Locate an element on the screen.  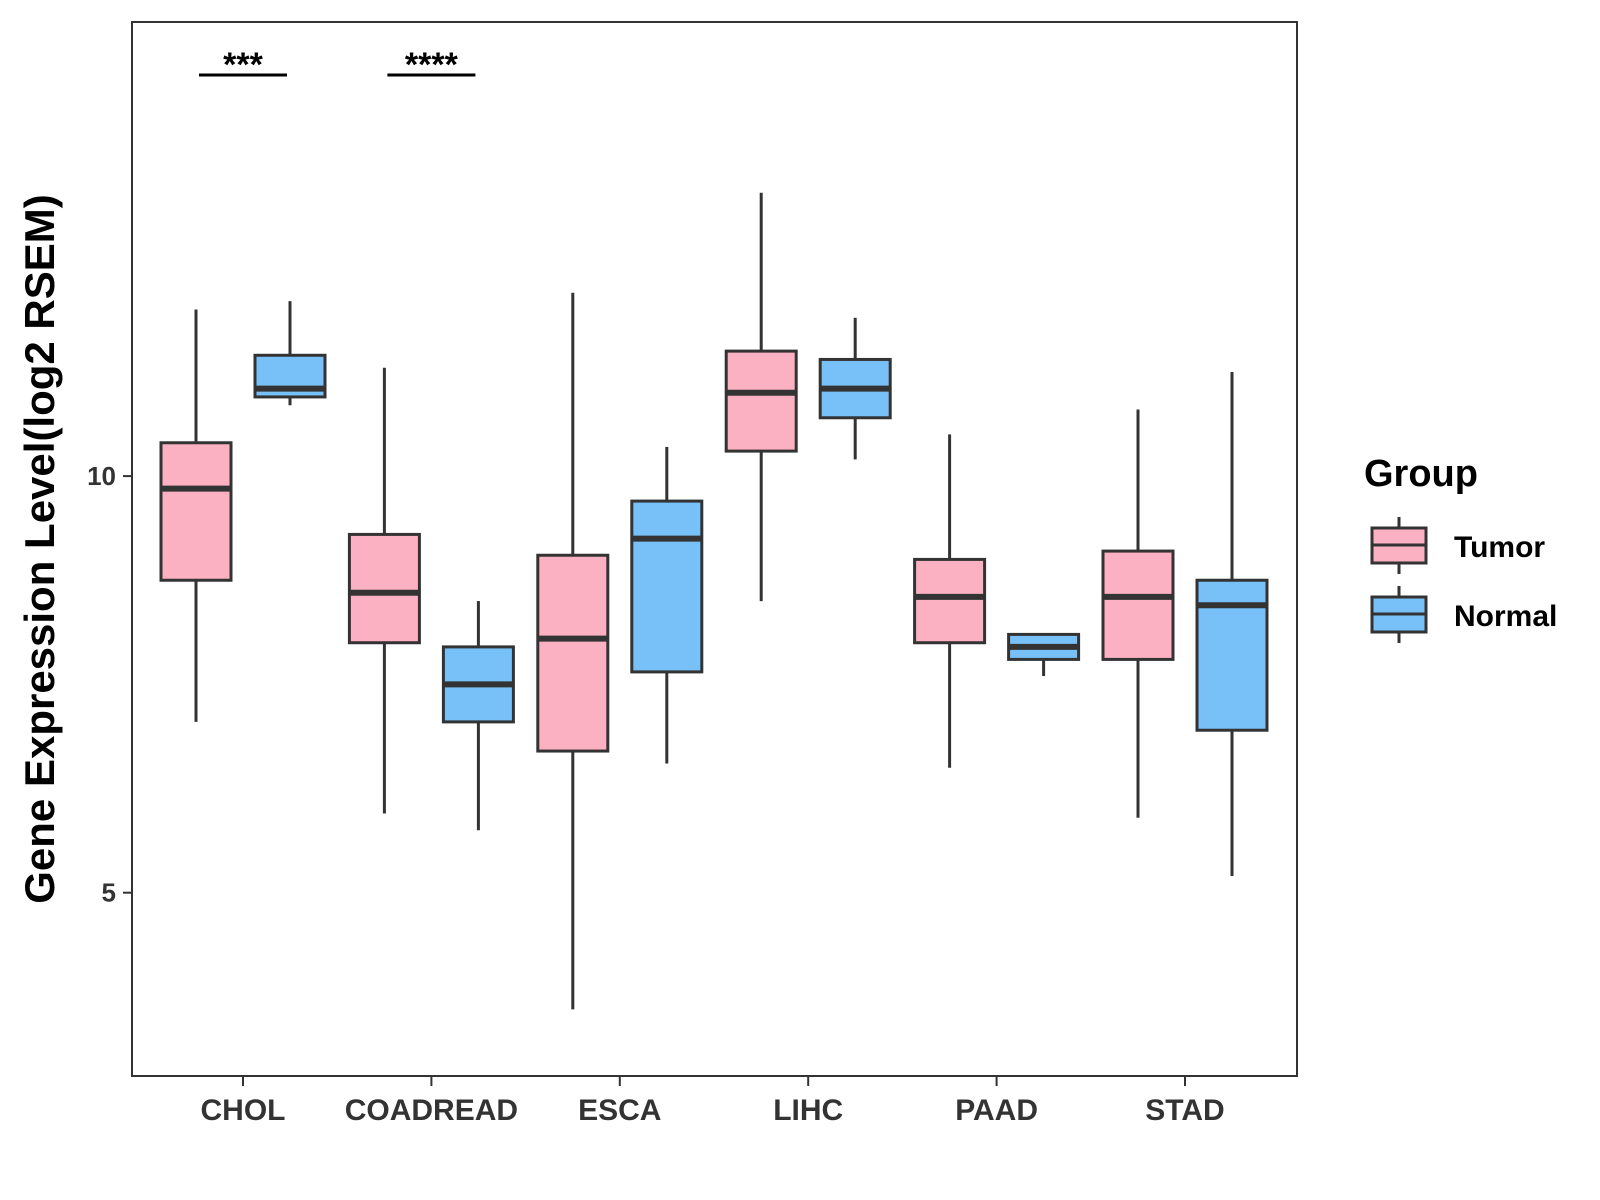
significance-coadread: **** is located at coordinates (431, 65).